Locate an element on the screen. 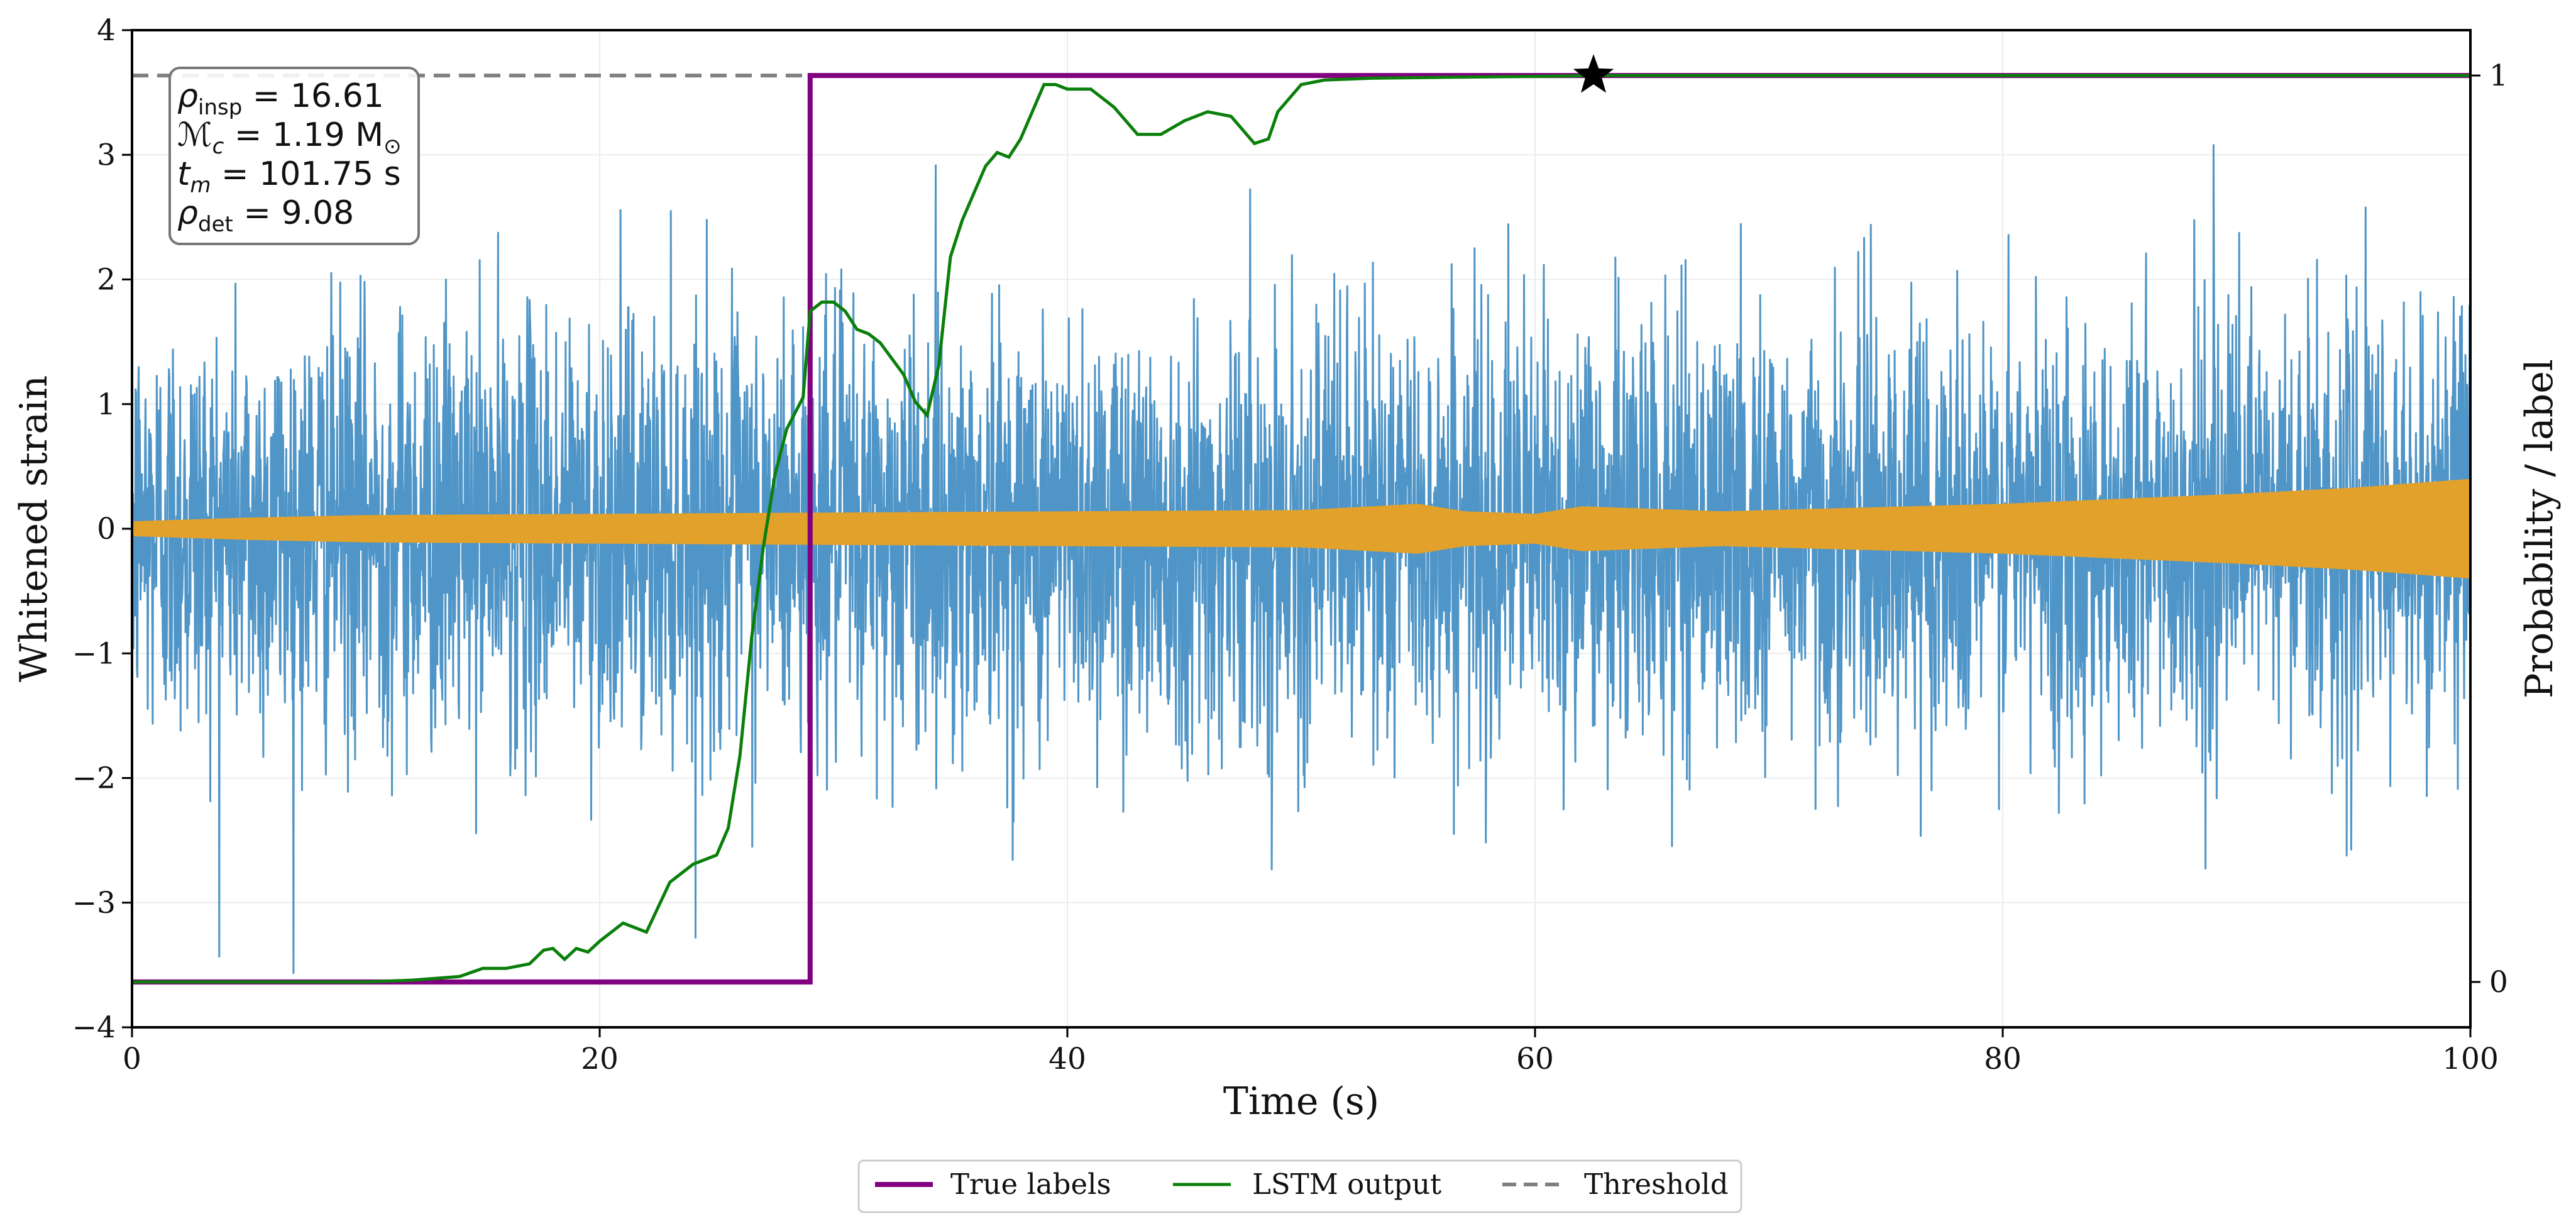 This screenshot has height=1231, width=2576. left-y-tick-label: −1 is located at coordinates (94, 653).